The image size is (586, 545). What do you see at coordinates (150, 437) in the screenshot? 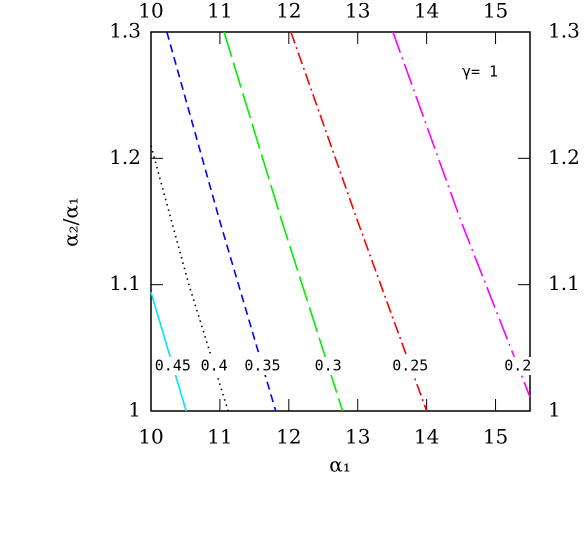
I see `x-tick-label: 10` at bounding box center [150, 437].